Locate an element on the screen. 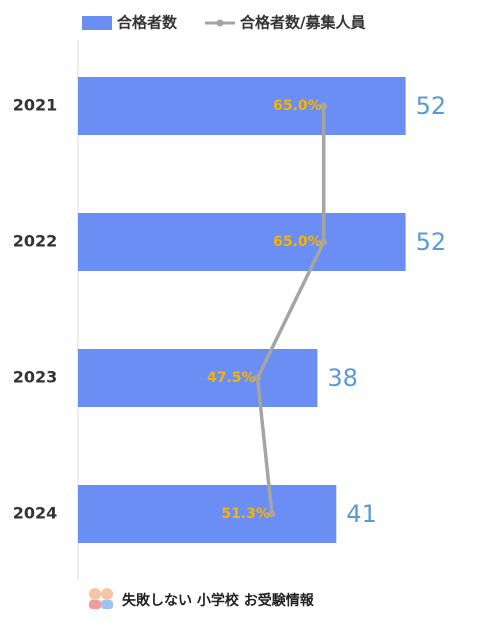  line is located at coordinates (290, 310).